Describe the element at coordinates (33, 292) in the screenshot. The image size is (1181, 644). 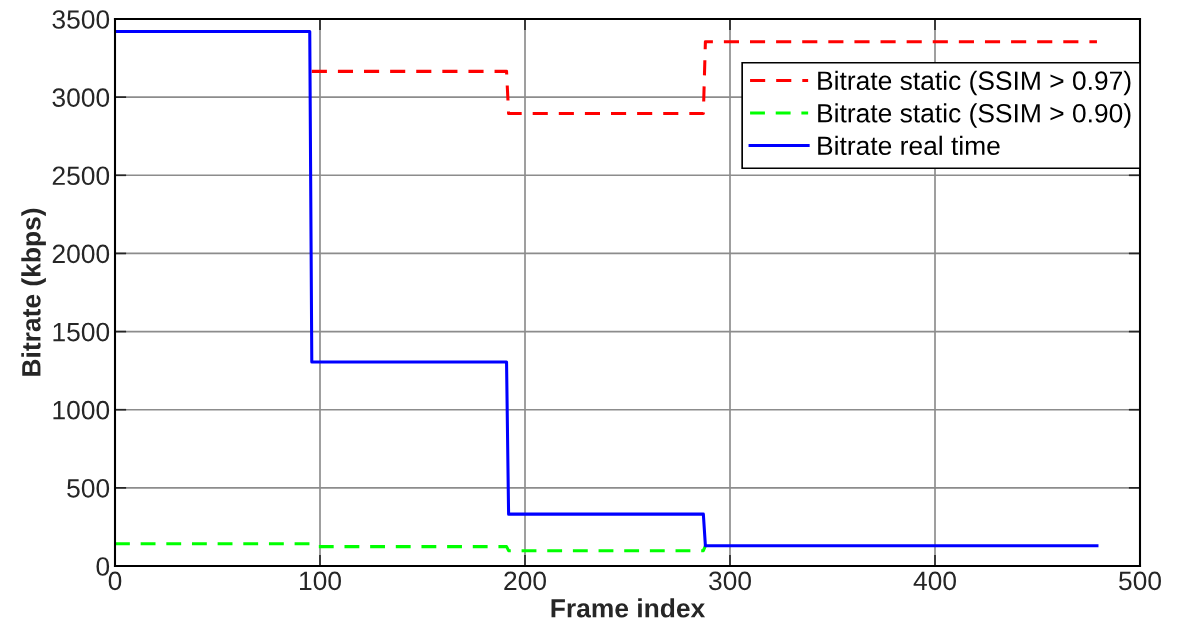
I see `y-axis-title: Bitrate (kbps)` at that location.